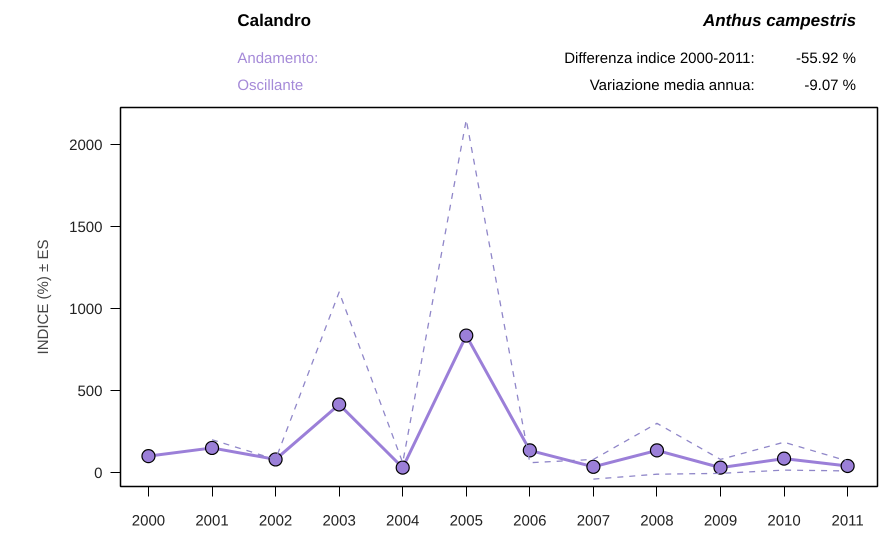 The width and height of the screenshot is (881, 548). What do you see at coordinates (657, 521) in the screenshot?
I see `x-tick-label: 2008` at bounding box center [657, 521].